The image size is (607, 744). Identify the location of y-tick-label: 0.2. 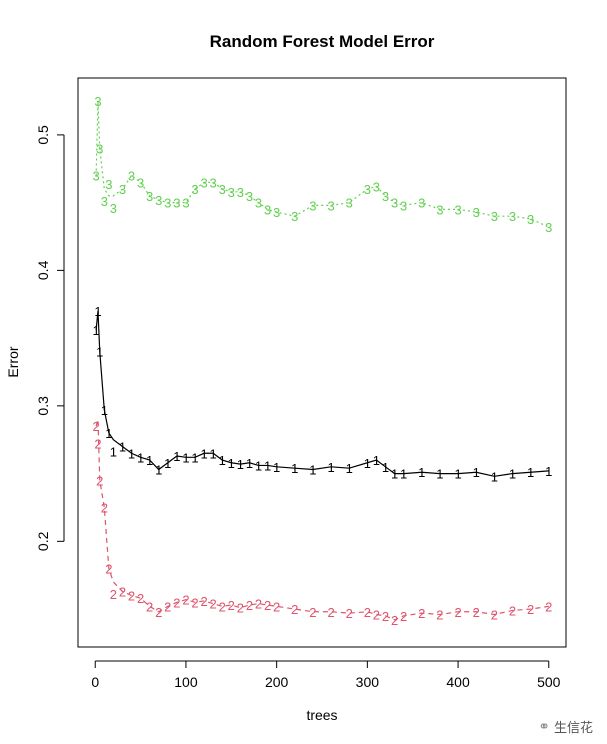
(43, 541).